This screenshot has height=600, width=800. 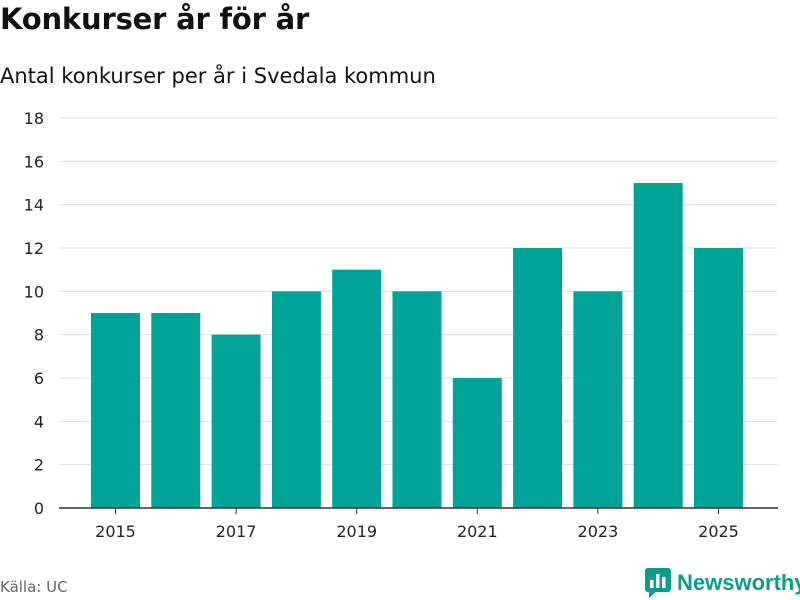 What do you see at coordinates (39, 421) in the screenshot?
I see `y-tick-label: 4` at bounding box center [39, 421].